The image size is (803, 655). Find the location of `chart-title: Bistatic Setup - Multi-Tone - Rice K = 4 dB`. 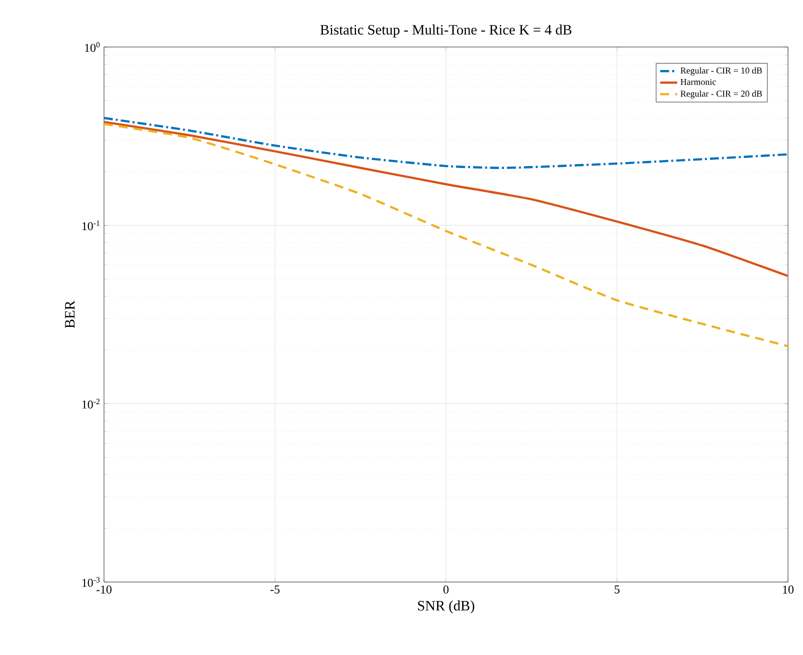

chart-title: Bistatic Setup - Multi-Tone - Rice K = 4 dB is located at coordinates (446, 31).